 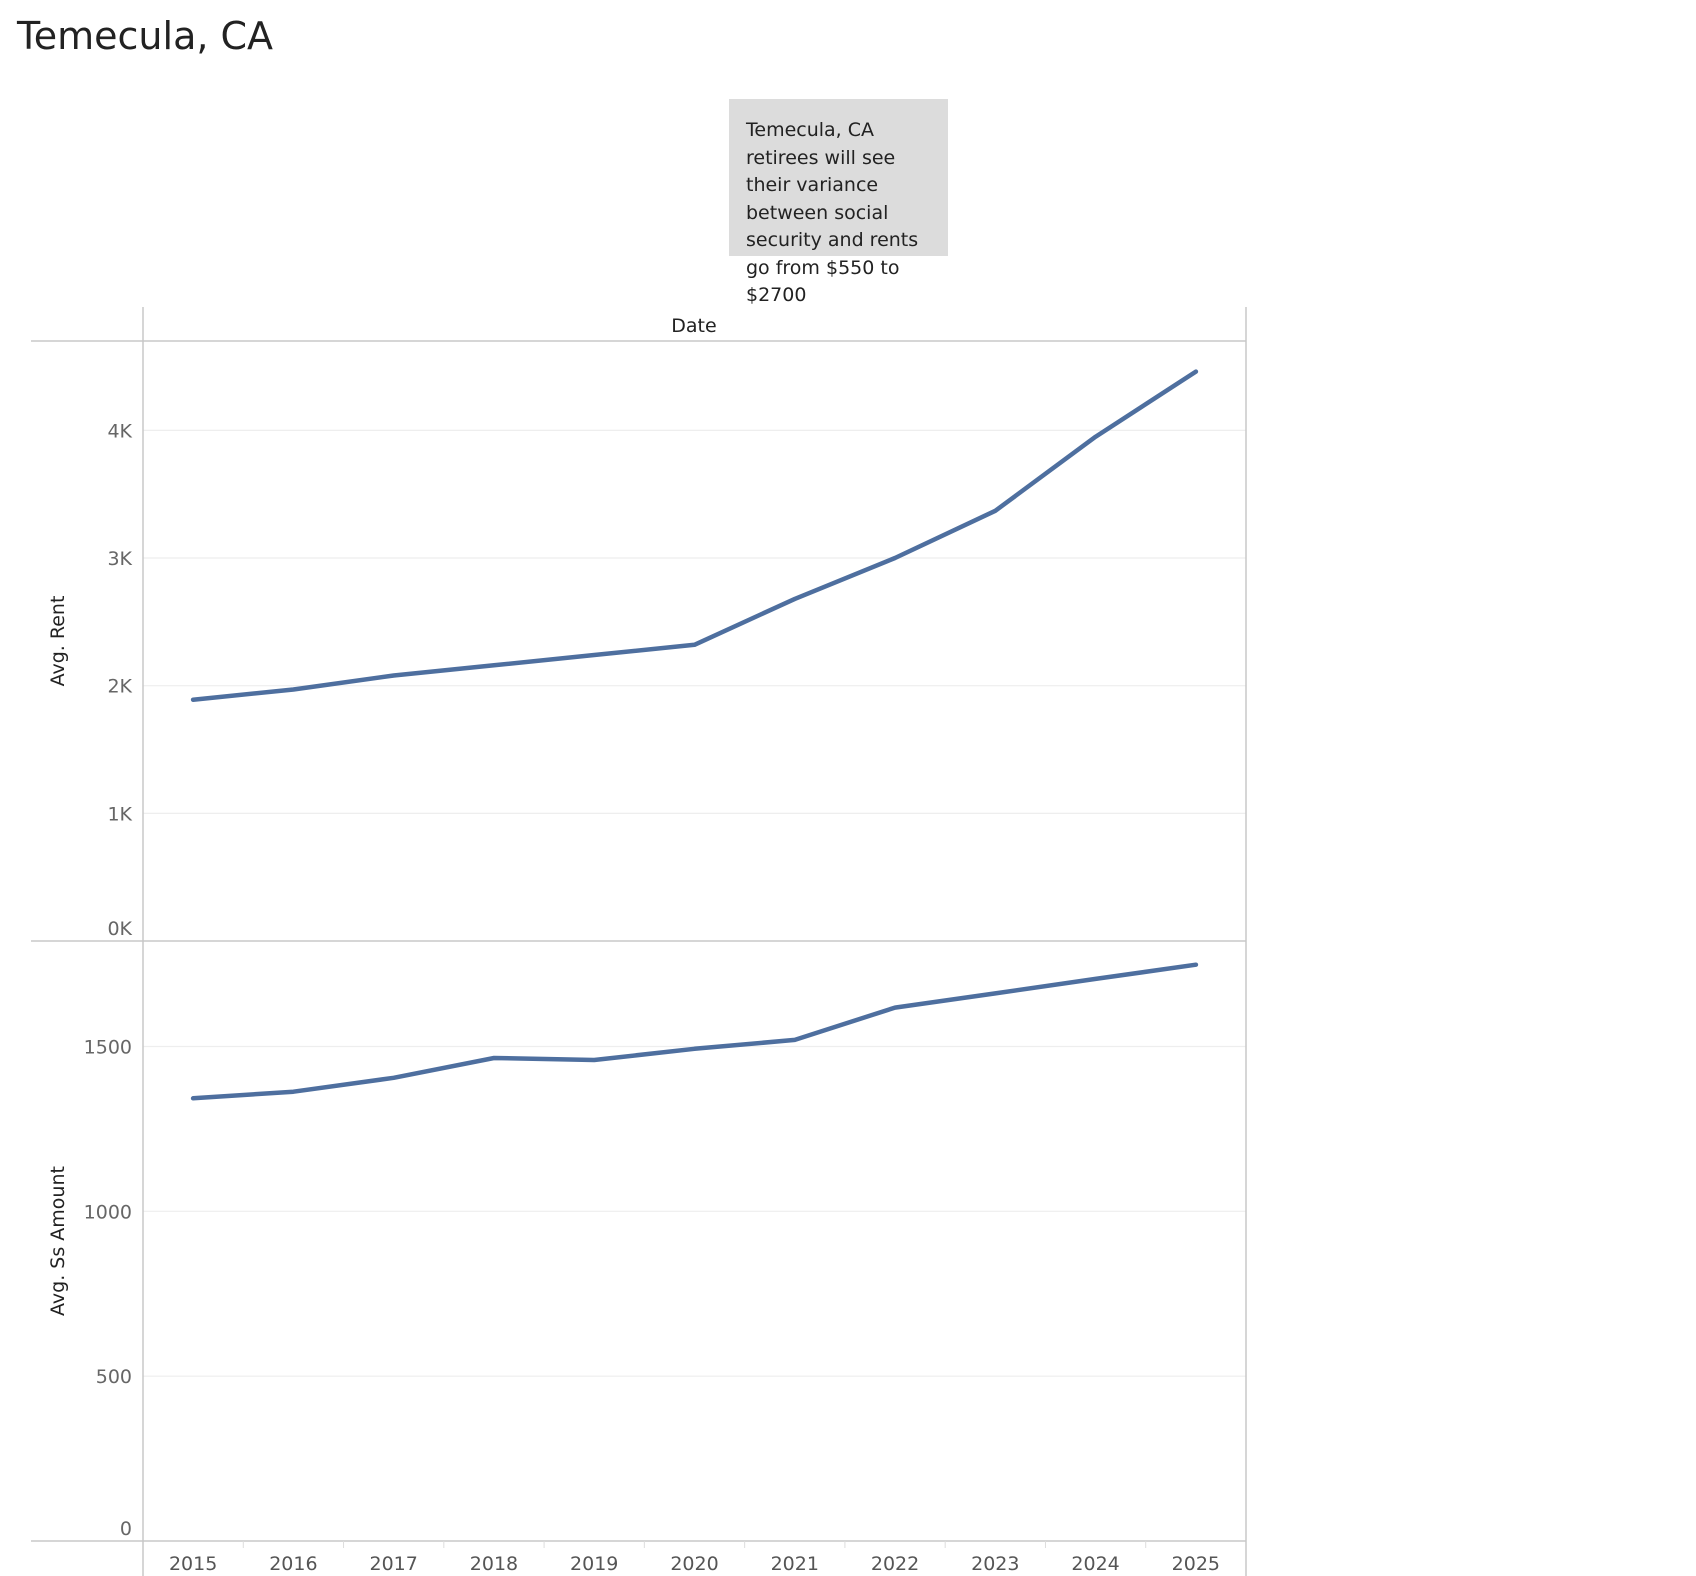 I want to click on x-tick-label: 2022, so click(x=895, y=1564).